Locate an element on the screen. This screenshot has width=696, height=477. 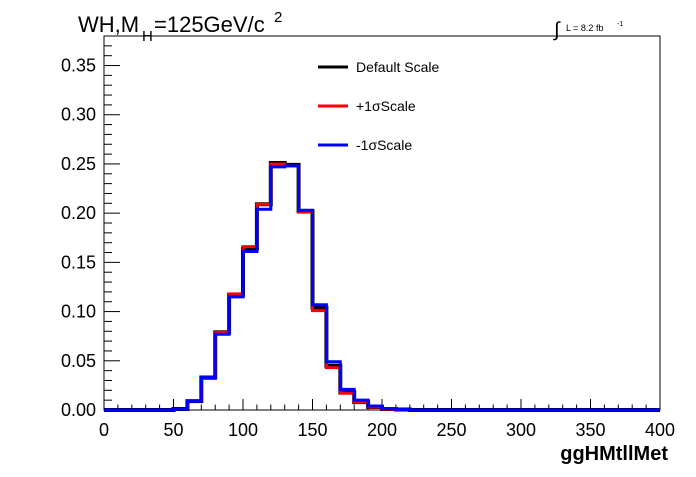
x-tick-label: 100 is located at coordinates (243, 430).